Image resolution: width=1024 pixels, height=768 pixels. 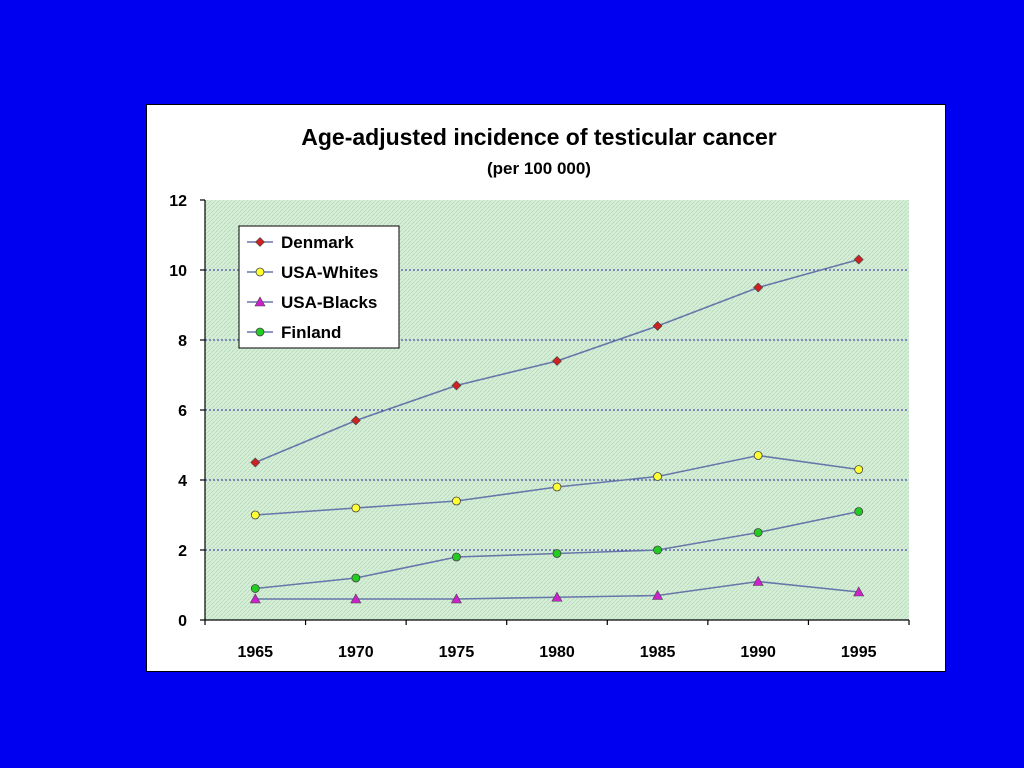 What do you see at coordinates (255, 652) in the screenshot?
I see `x-tick-label: 1965` at bounding box center [255, 652].